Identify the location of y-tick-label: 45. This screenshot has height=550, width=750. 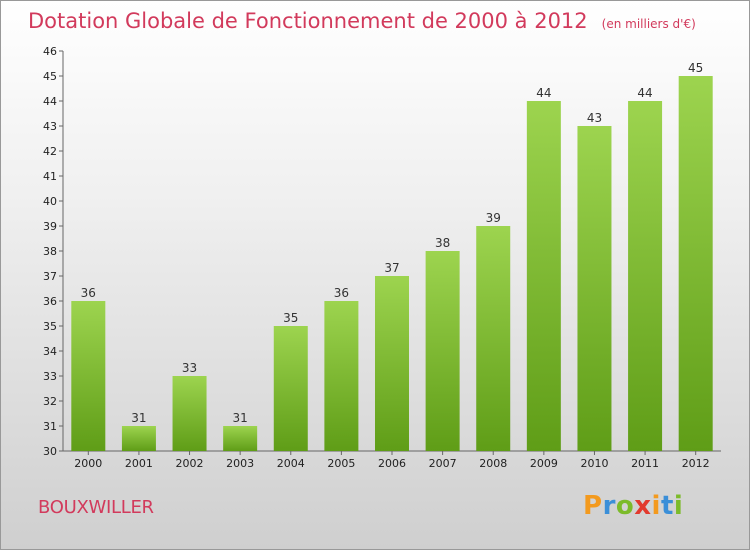
(50, 76).